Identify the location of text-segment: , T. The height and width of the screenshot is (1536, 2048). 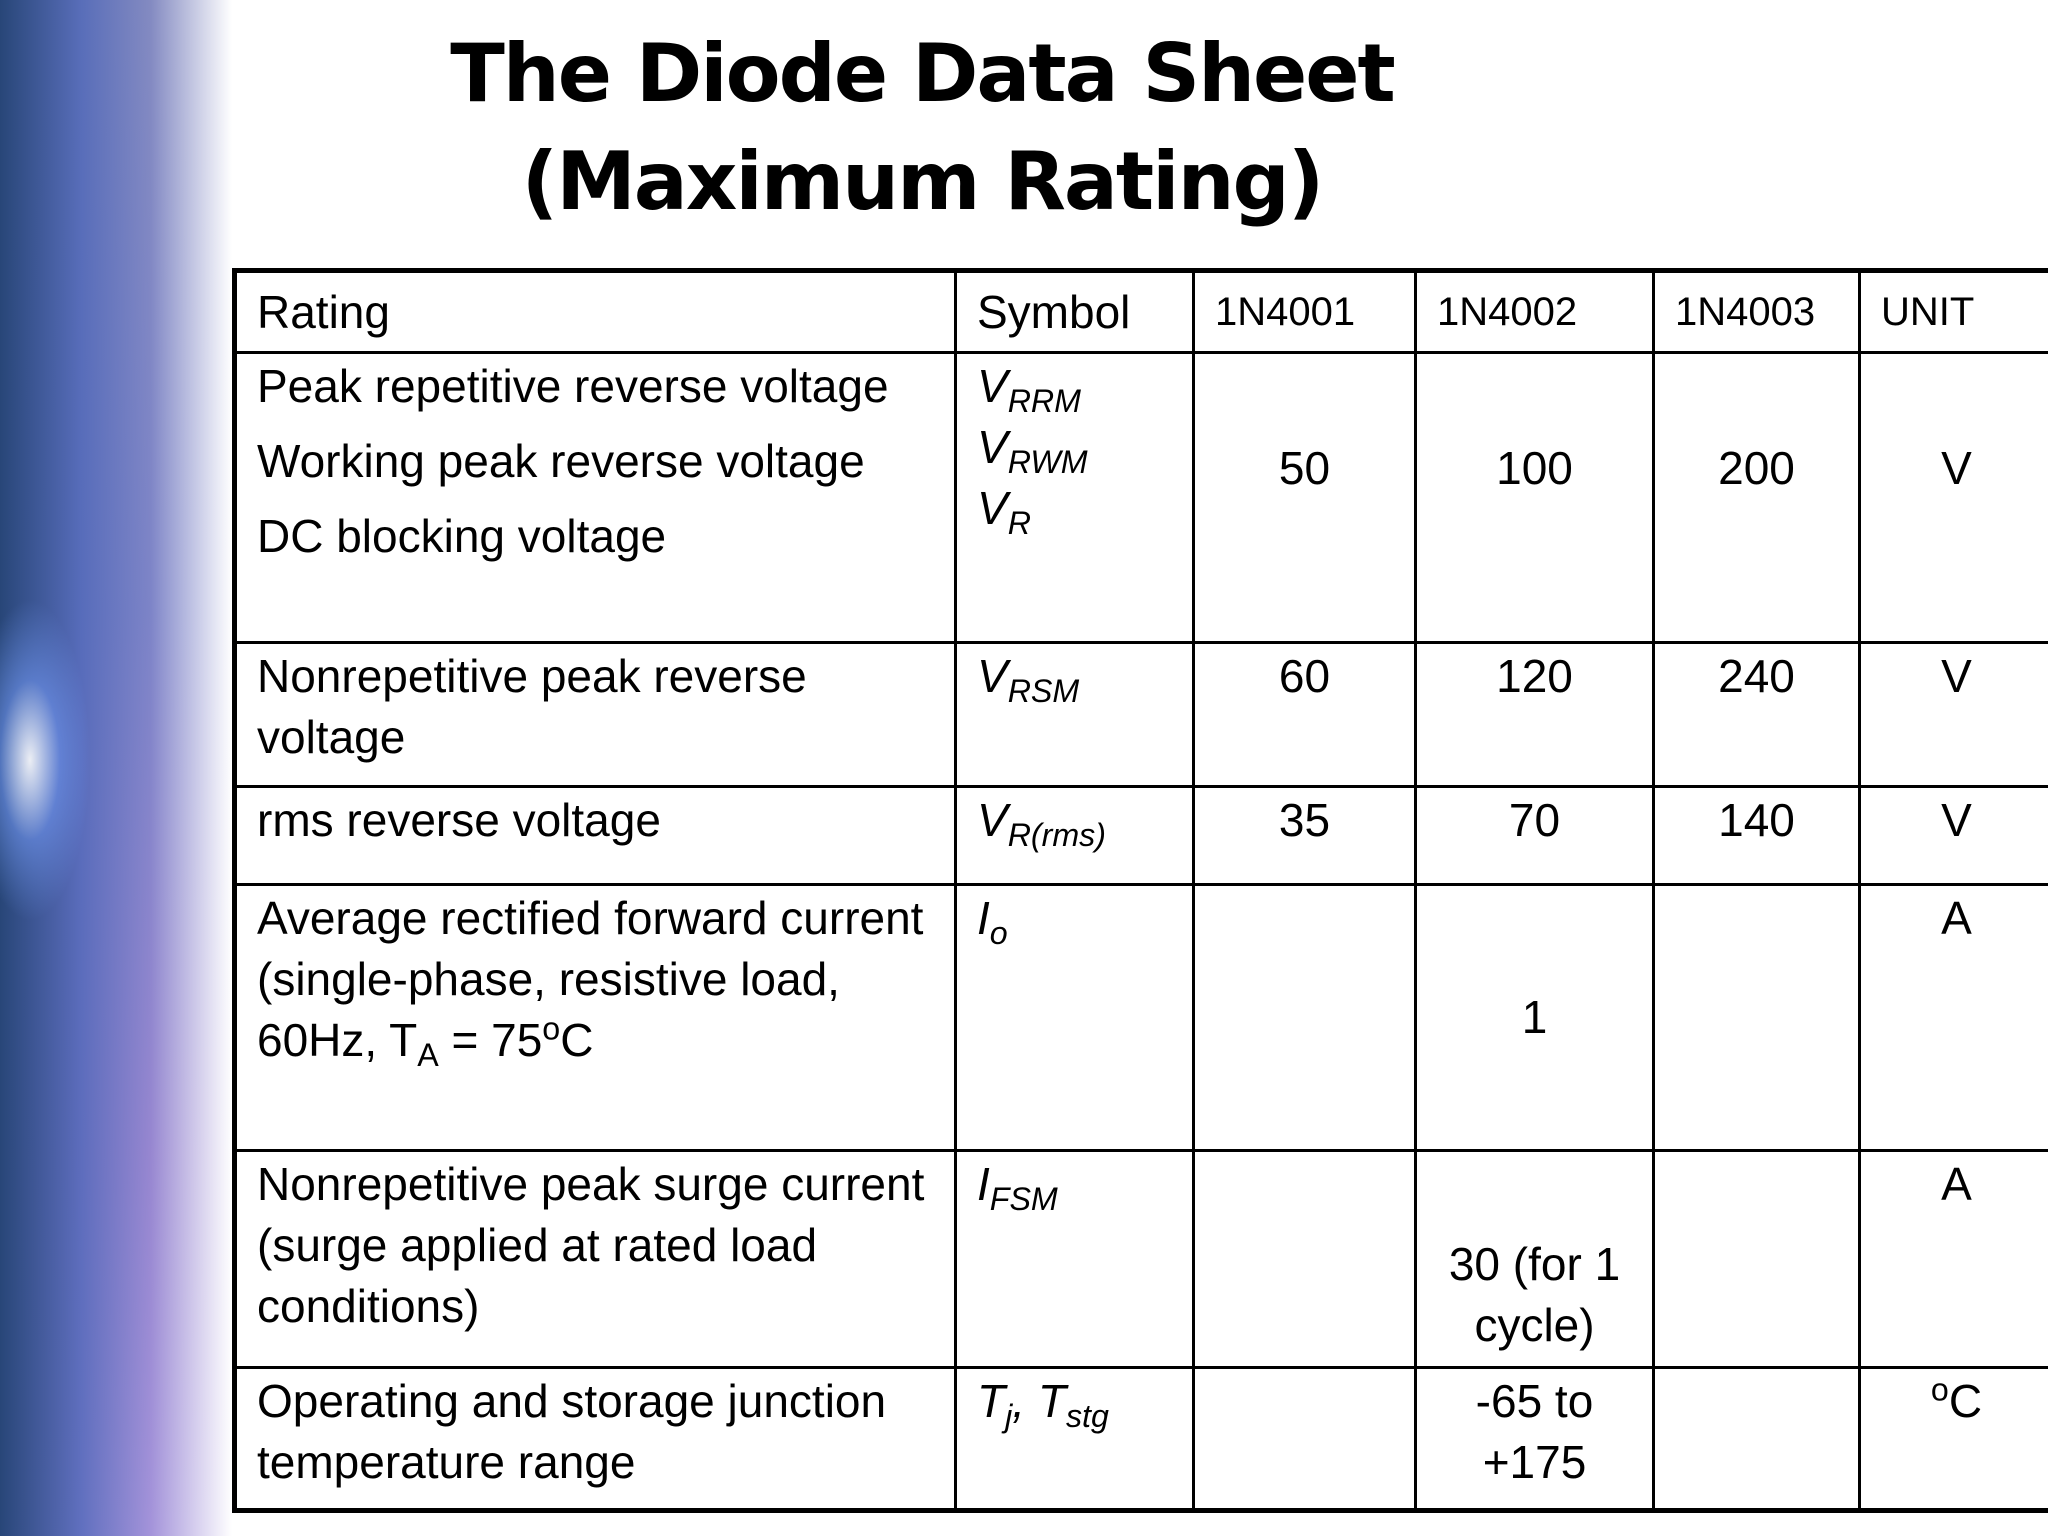
(1039, 1401).